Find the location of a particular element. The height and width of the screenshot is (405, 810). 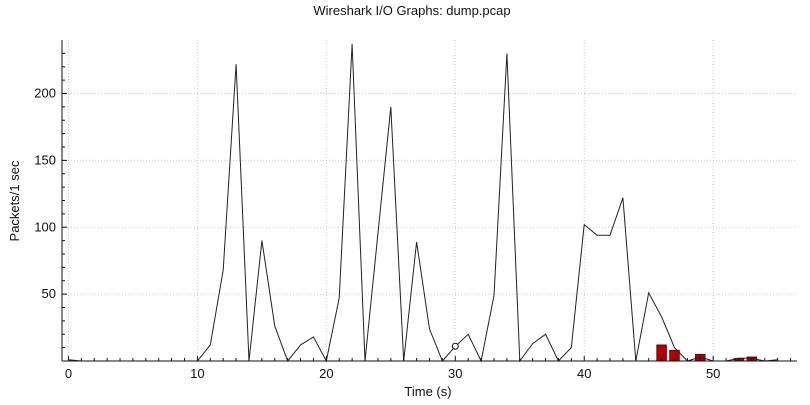

x-tick-label: 20 is located at coordinates (326, 373).